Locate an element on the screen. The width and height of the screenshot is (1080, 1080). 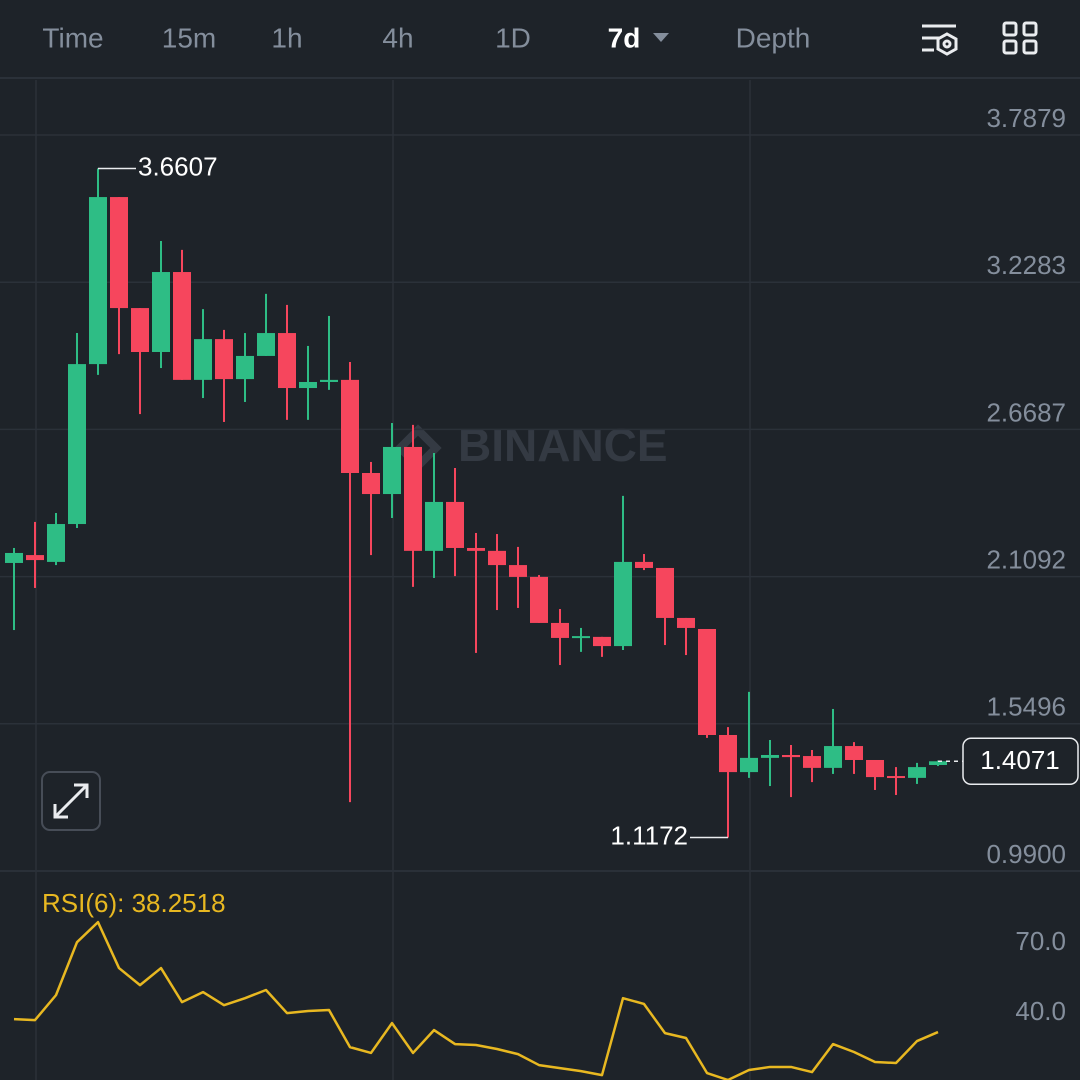
high-label: 3.6607 is located at coordinates (178, 166).